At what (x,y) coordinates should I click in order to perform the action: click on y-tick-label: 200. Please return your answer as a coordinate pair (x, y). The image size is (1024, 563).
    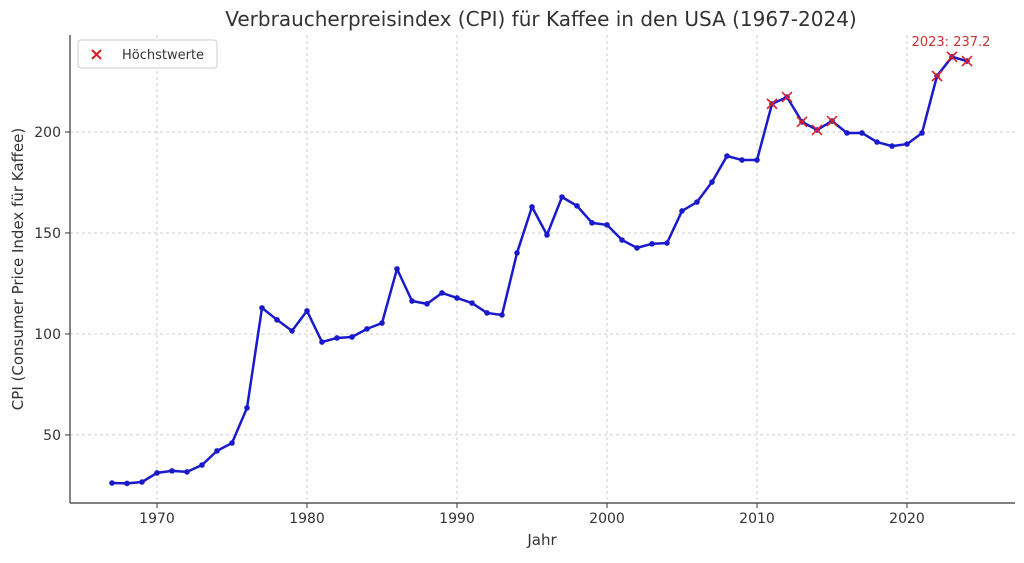
    Looking at the image, I should click on (47, 133).